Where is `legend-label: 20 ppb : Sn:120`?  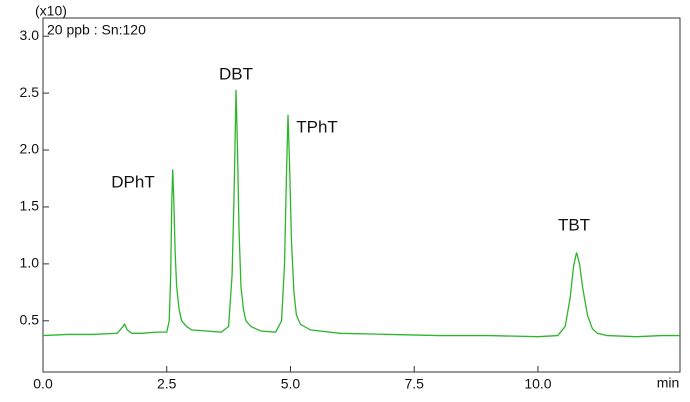
legend-label: 20 ppb : Sn:120 is located at coordinates (96, 30).